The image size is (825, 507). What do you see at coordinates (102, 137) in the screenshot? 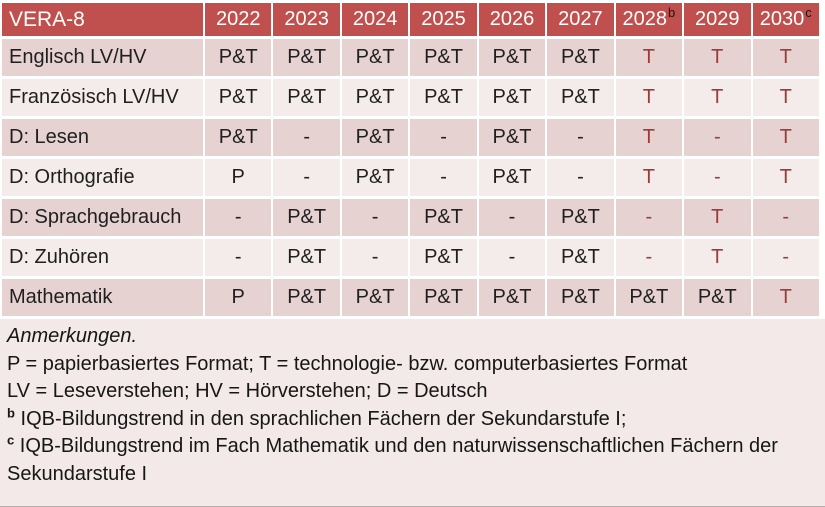
I see `row-label: D: Lesen` at bounding box center [102, 137].